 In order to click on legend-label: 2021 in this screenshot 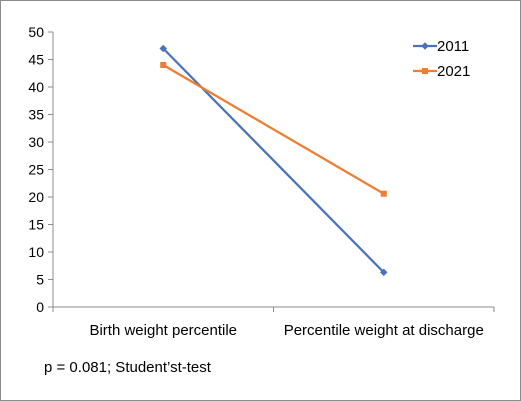, I will do `click(453, 71)`.